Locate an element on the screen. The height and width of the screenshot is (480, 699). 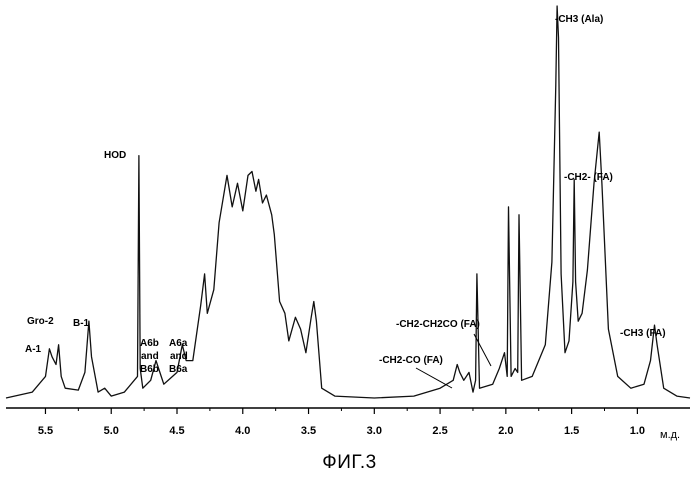
label-a6b: A6b is located at coordinates (149, 343).